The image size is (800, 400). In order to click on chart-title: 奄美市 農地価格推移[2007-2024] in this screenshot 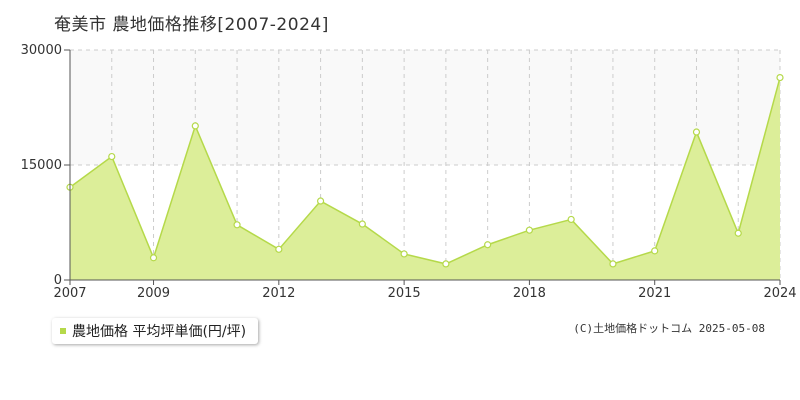, I will do `click(191, 25)`.